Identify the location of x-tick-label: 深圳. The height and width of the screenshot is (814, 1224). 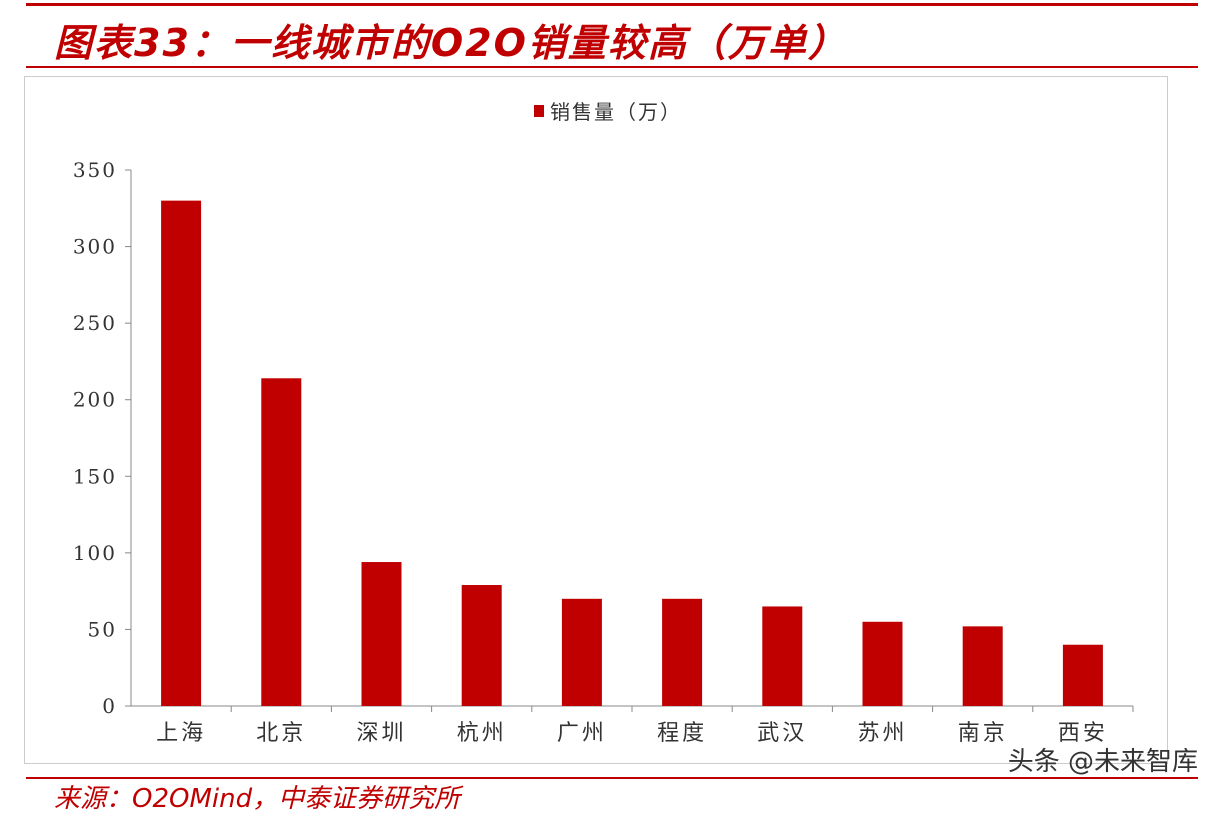
(381, 733).